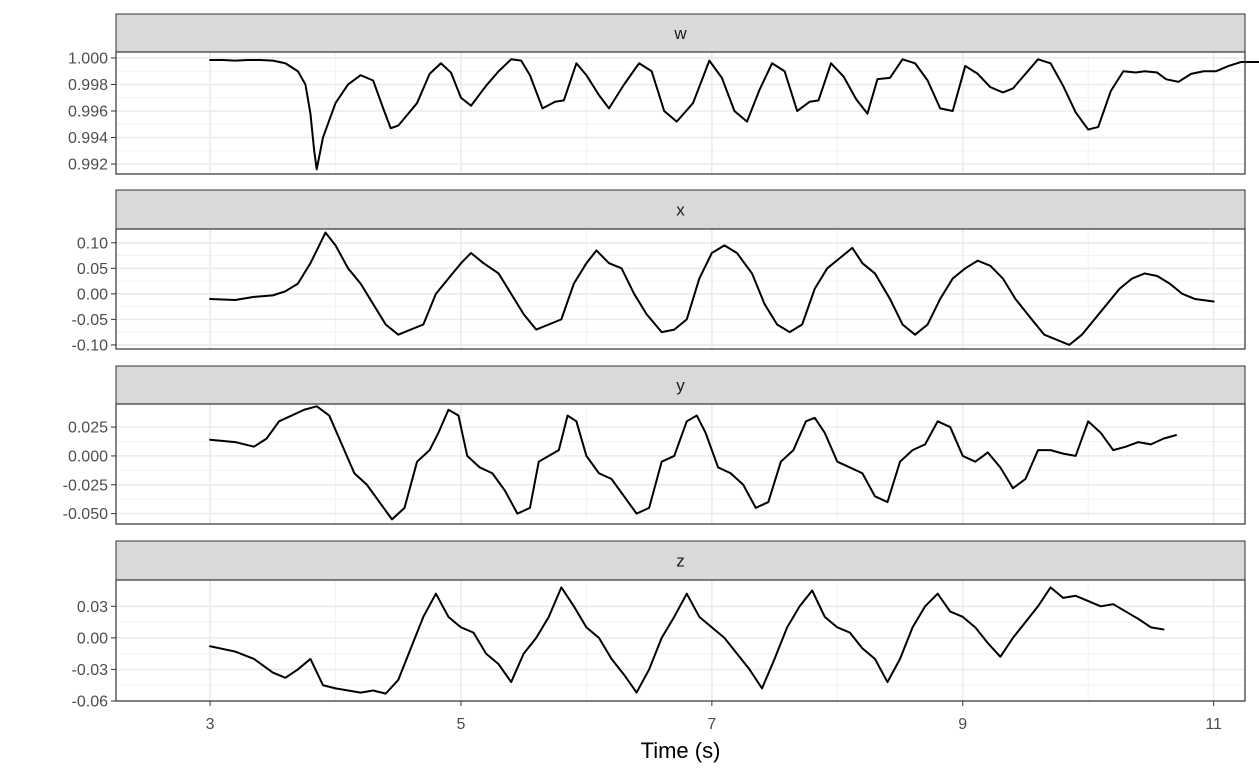  I want to click on y-tick-label-w: 0.992, so click(88, 165).